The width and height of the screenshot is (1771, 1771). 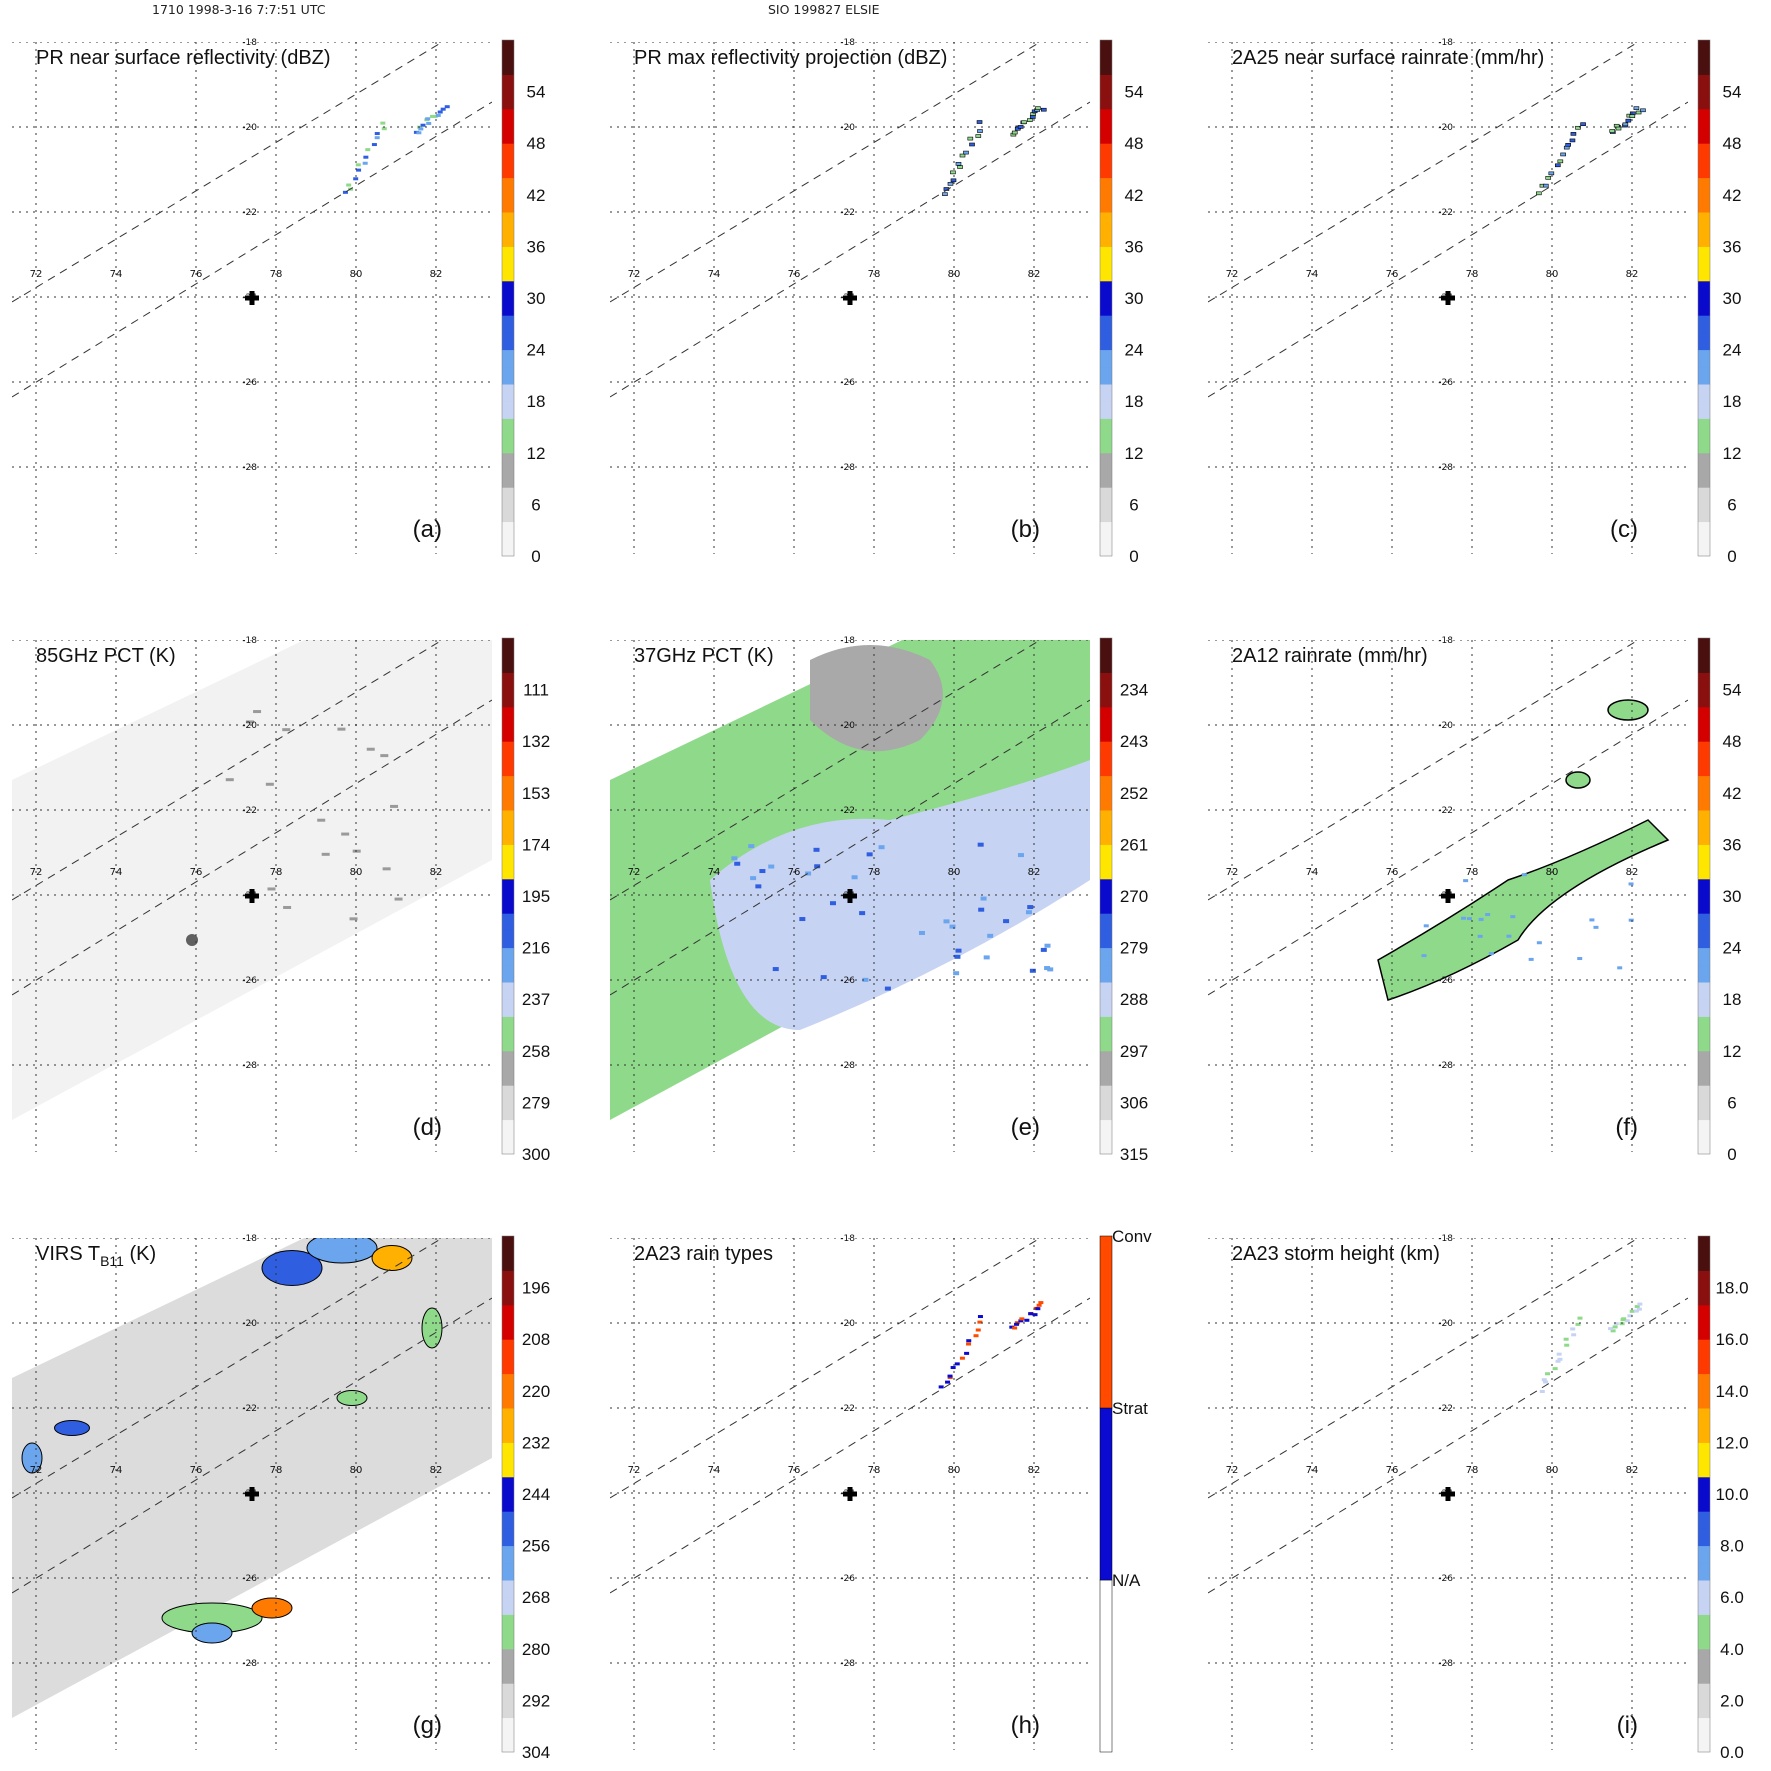 I want to click on lon-tick-label: 72, so click(x=634, y=872).